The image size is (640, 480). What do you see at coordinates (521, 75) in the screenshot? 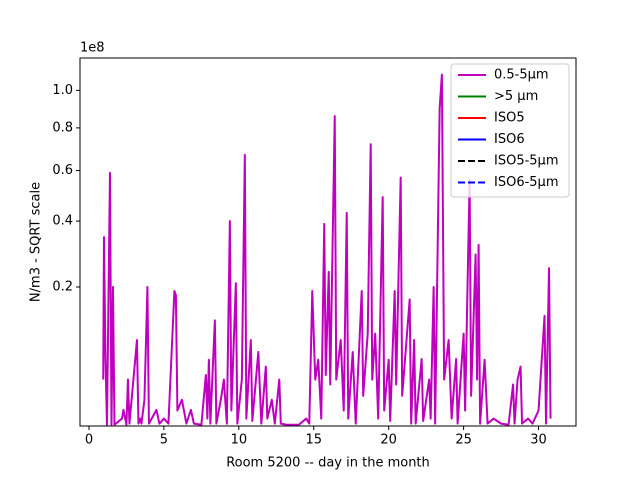
I see `legend-label: 0.5-5µm` at bounding box center [521, 75].